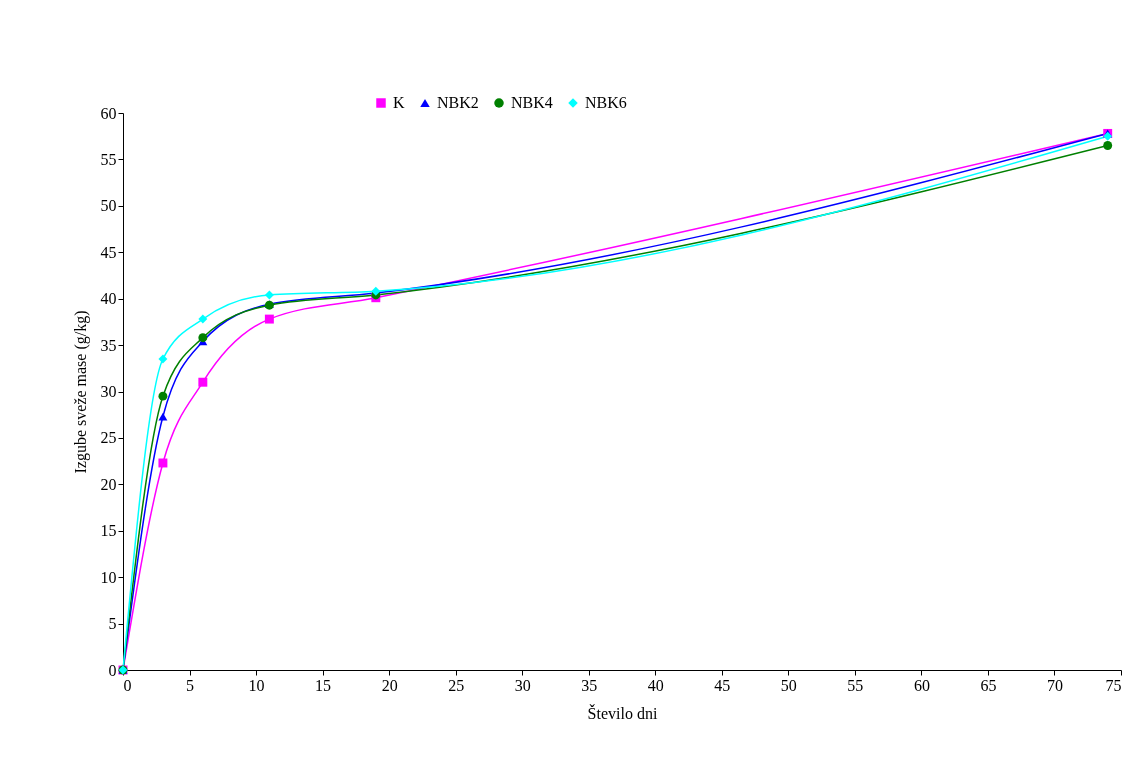 The height and width of the screenshot is (776, 1144). What do you see at coordinates (80, 392) in the screenshot?
I see `y-axis-title: Izgube sveže mase (g/kg)` at bounding box center [80, 392].